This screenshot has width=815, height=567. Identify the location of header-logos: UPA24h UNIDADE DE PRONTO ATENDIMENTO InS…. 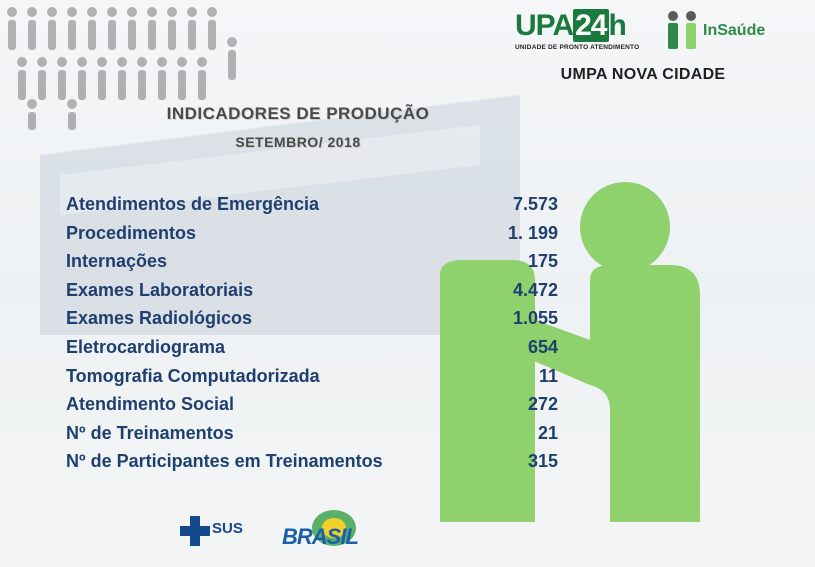
(660, 39).